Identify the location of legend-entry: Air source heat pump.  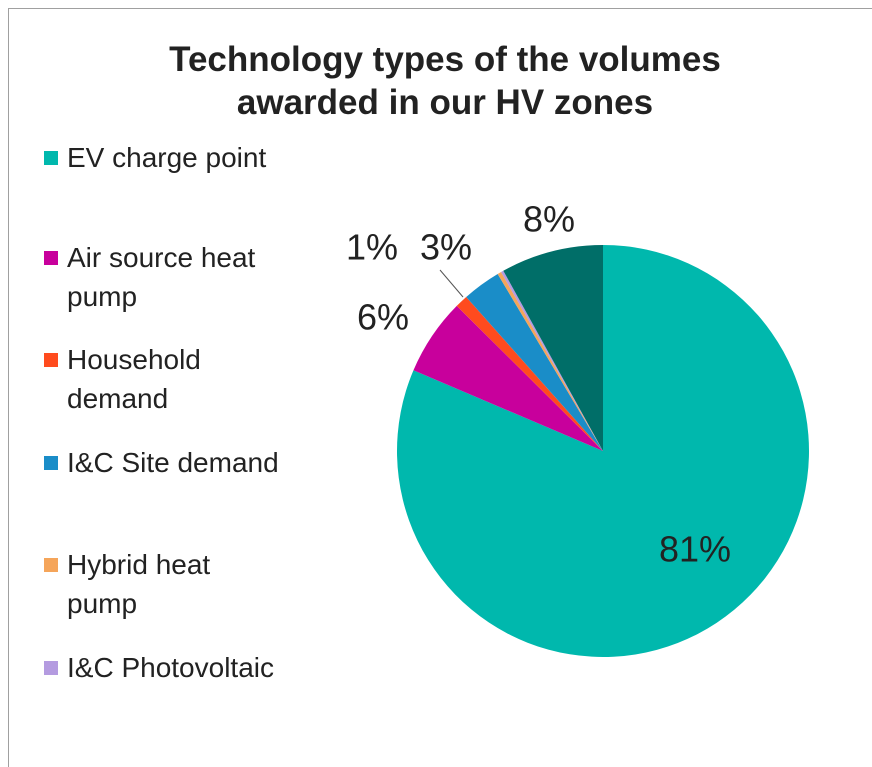
(160, 277).